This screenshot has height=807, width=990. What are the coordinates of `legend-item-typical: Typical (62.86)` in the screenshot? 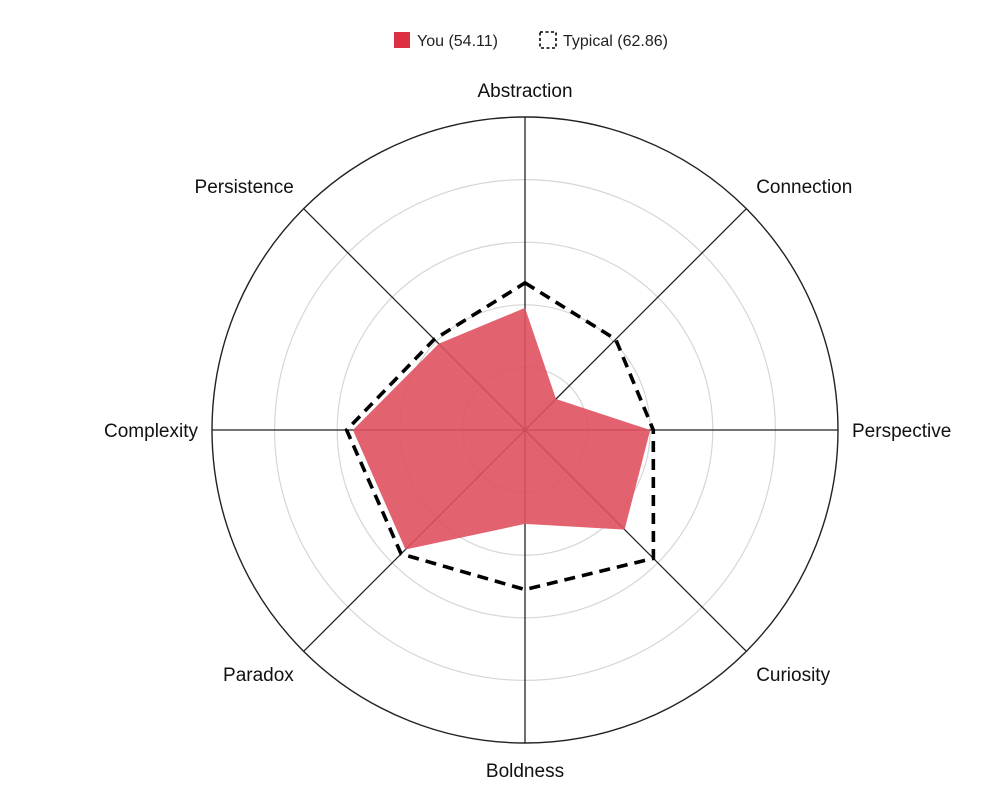 It's located at (603, 40).